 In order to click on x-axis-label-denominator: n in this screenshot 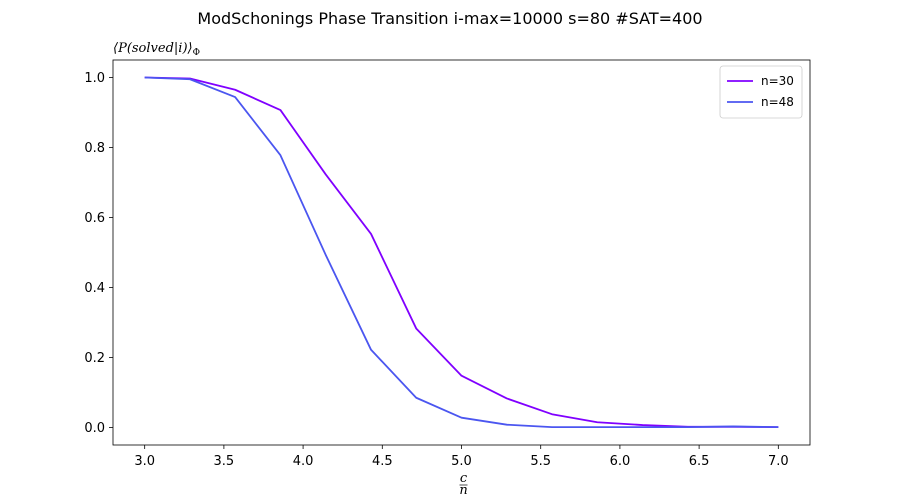, I will do `click(463, 490)`.